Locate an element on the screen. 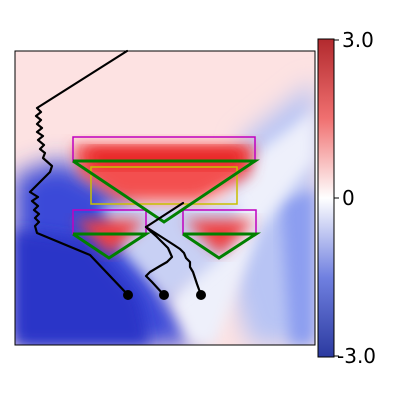 This screenshot has width=400, height=400. green-triangle-right is located at coordinates (222, 246).